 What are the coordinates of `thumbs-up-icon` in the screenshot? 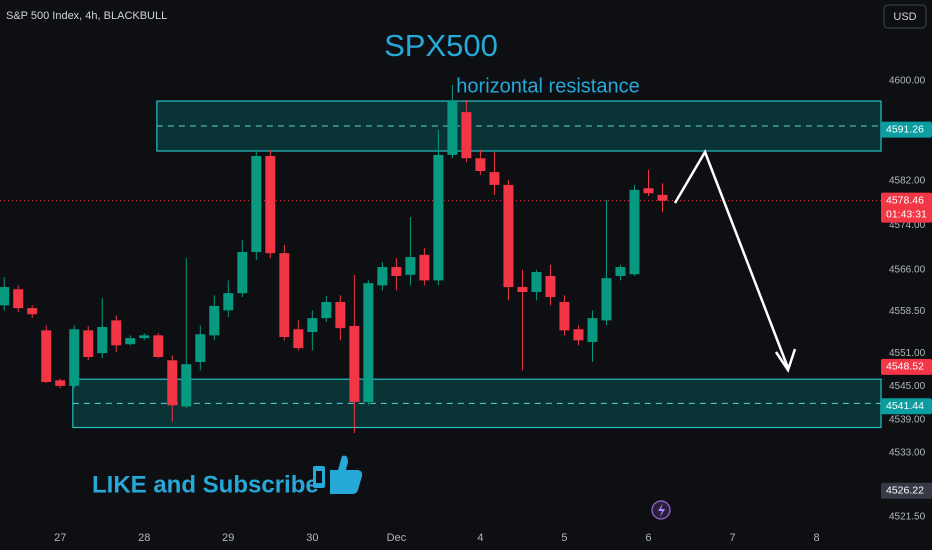 It's located at (338, 474).